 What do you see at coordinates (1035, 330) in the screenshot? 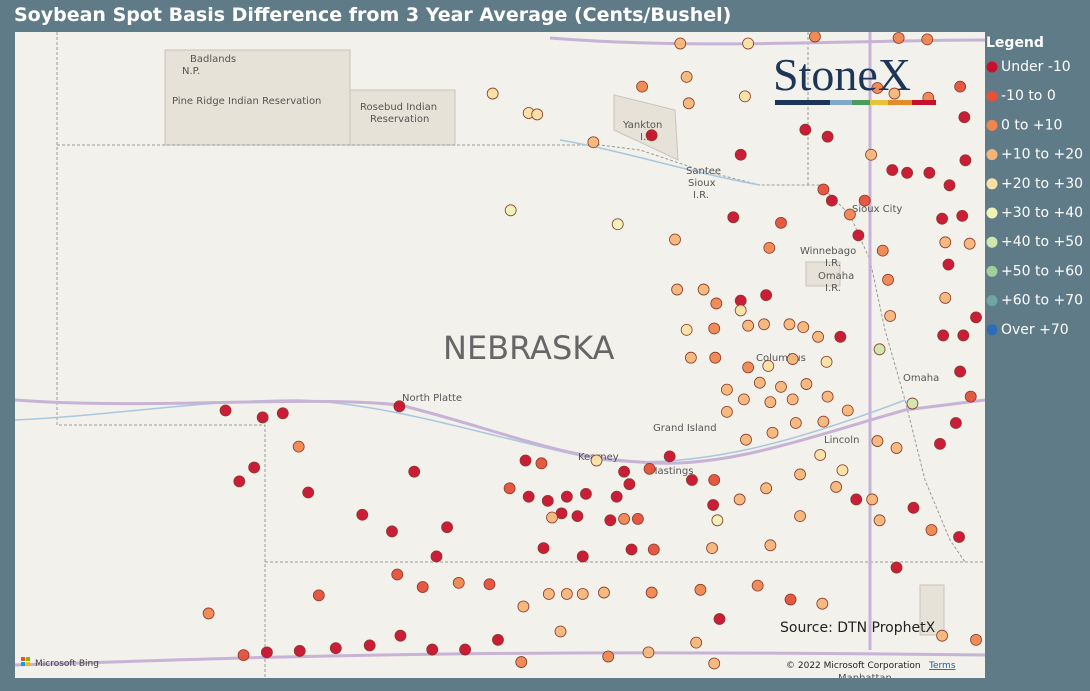
I see `legend-label: Over +70` at bounding box center [1035, 330].